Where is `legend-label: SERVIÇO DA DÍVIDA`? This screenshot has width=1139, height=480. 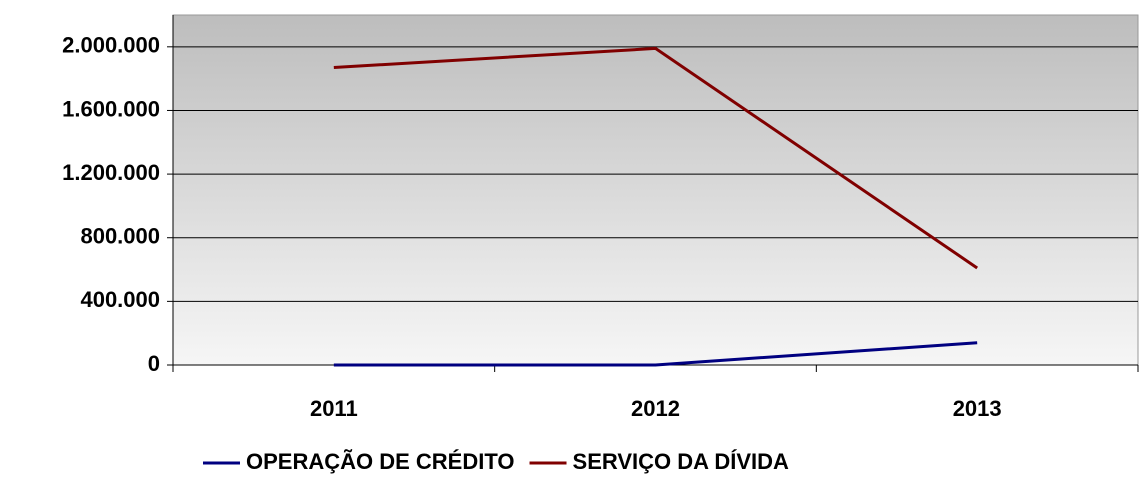 legend-label: SERVIÇO DA DÍVIDA is located at coordinates (681, 461).